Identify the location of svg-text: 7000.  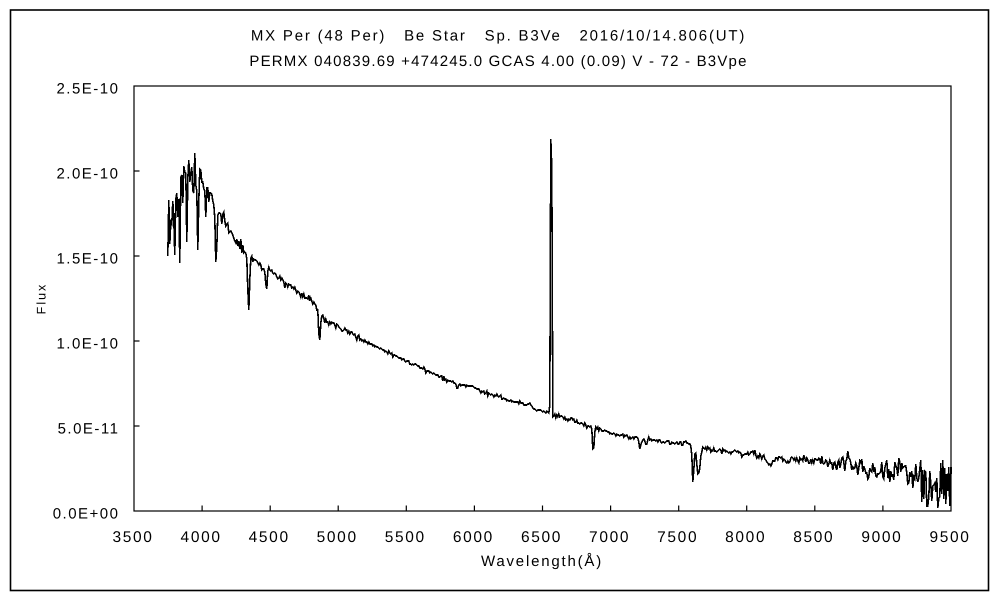
(609, 537).